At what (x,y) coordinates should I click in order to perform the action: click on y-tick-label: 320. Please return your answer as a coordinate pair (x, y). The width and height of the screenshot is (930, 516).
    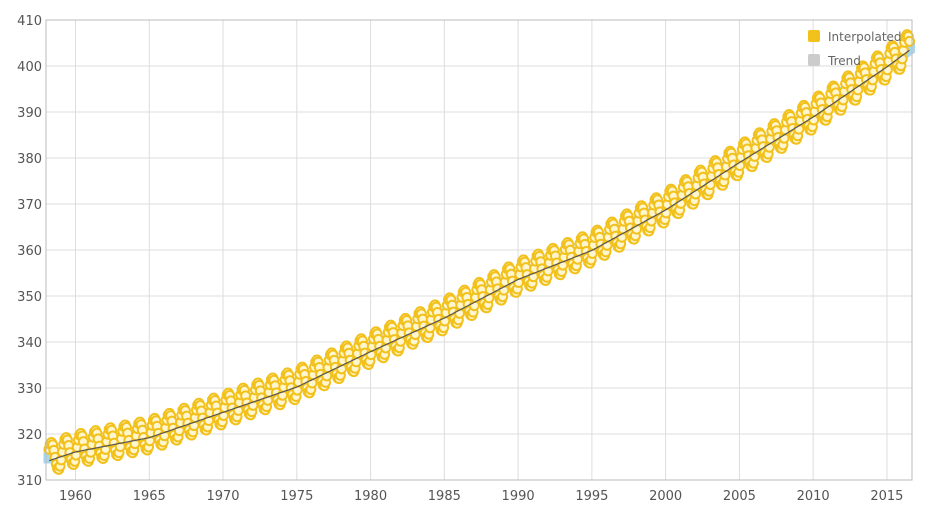
    Looking at the image, I should click on (29, 435).